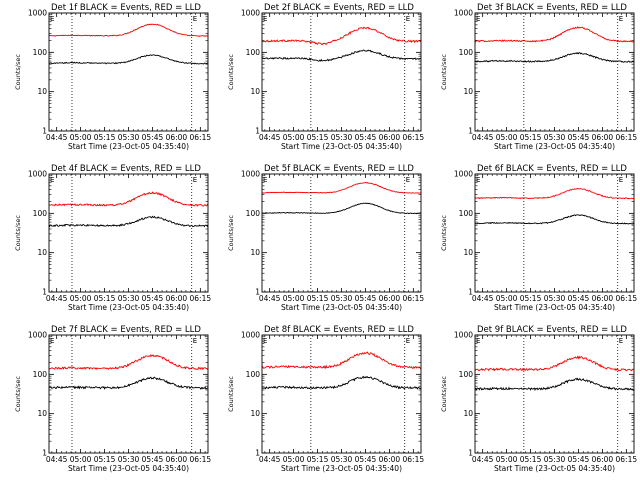 The image size is (640, 480). Describe the element at coordinates (126, 8) in the screenshot. I see `panel-title: Det 1f BLACK = Events, RED = LLD` at that location.